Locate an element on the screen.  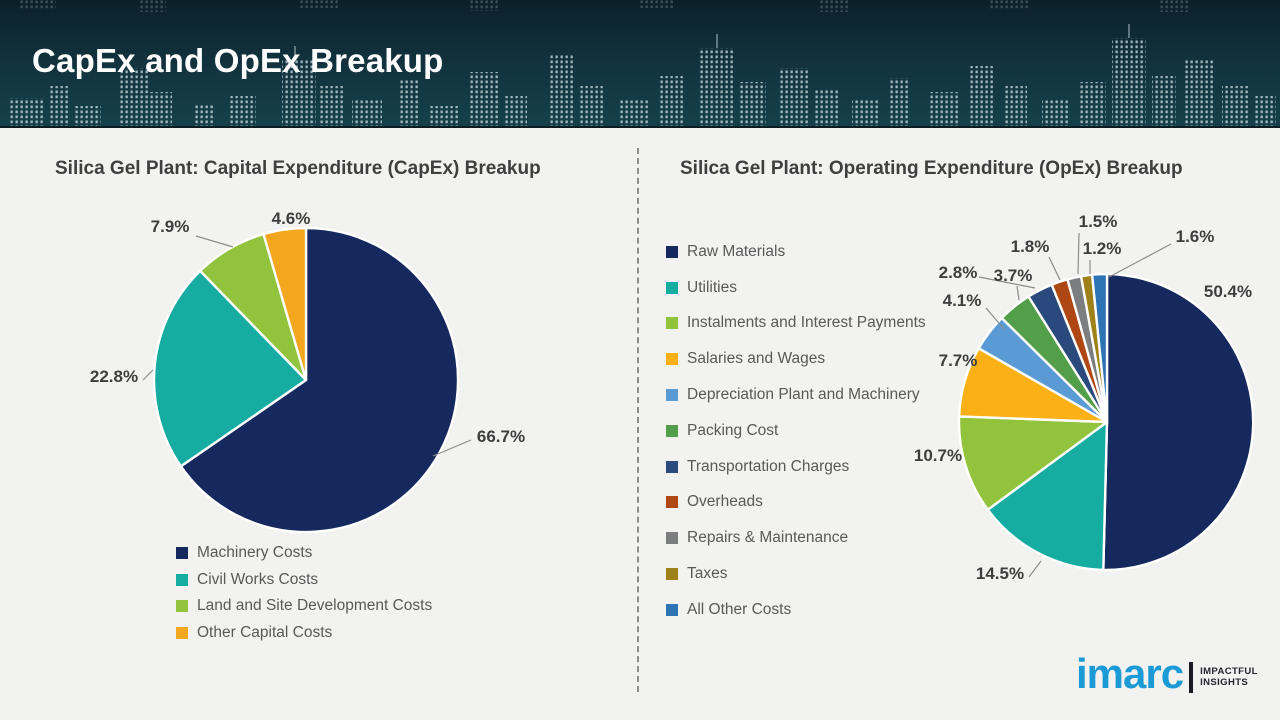
legend-item-overheads: Overheads is located at coordinates (796, 503).